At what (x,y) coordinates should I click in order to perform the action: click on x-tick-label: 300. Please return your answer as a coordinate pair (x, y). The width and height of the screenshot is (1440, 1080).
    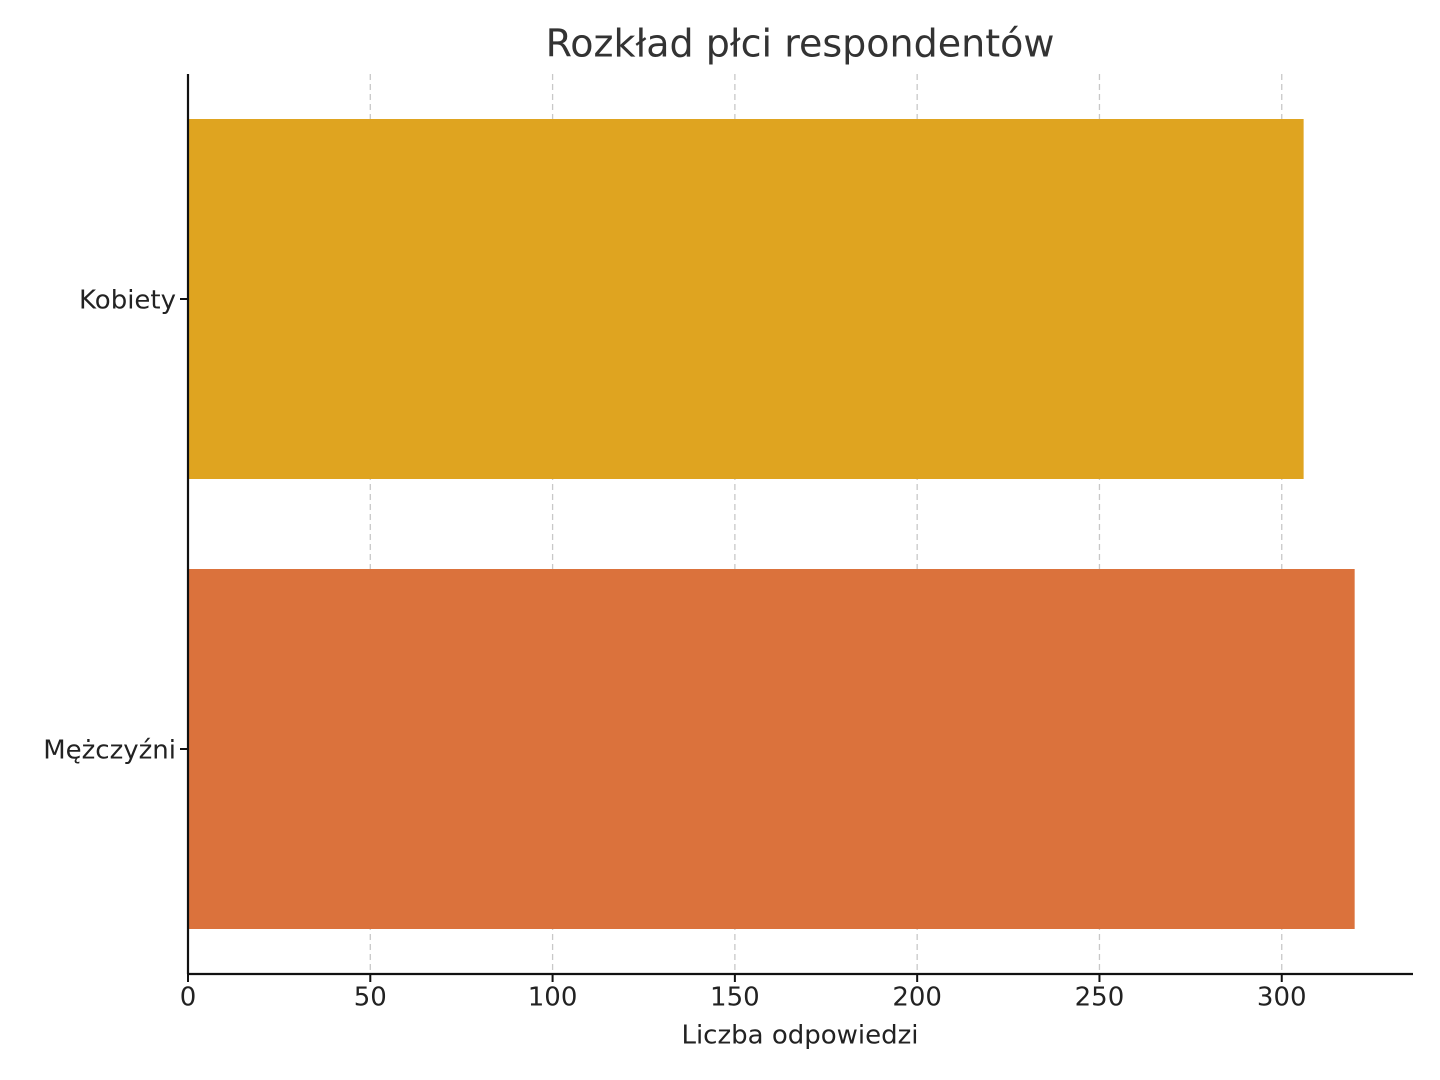
    Looking at the image, I should click on (1282, 998).